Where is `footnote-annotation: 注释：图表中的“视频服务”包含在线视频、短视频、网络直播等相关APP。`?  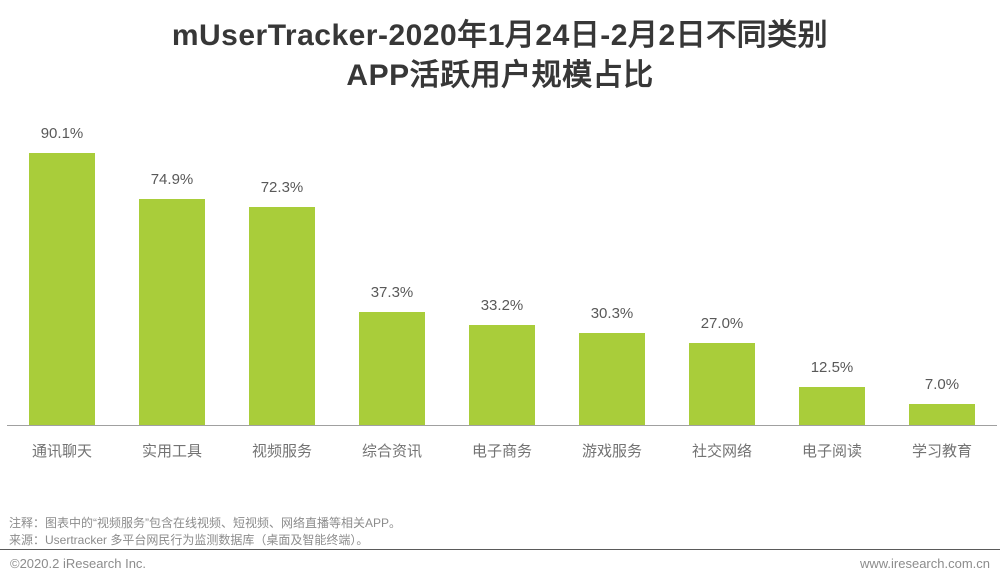
footnote-annotation: 注释：图表中的“视频服务”包含在线视频、短视频、网络直播等相关APP。 is located at coordinates (205, 523).